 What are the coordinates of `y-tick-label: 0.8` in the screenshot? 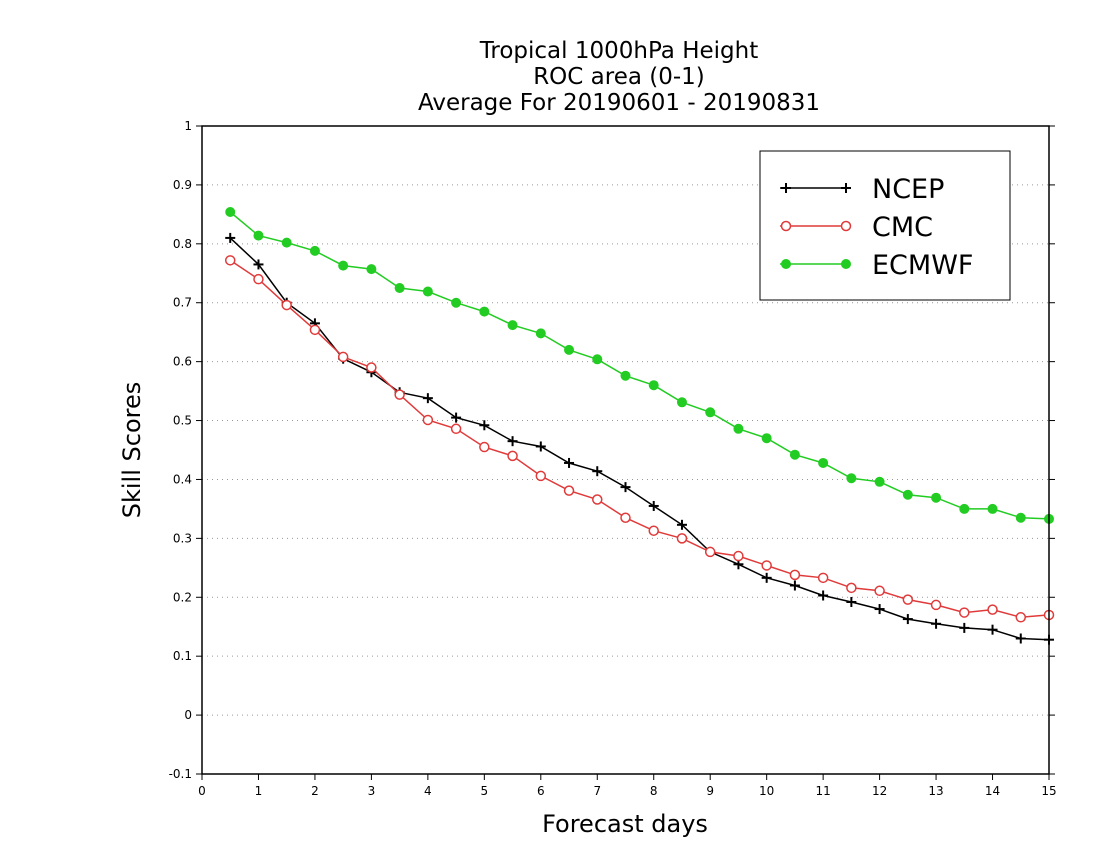 It's located at (182, 244).